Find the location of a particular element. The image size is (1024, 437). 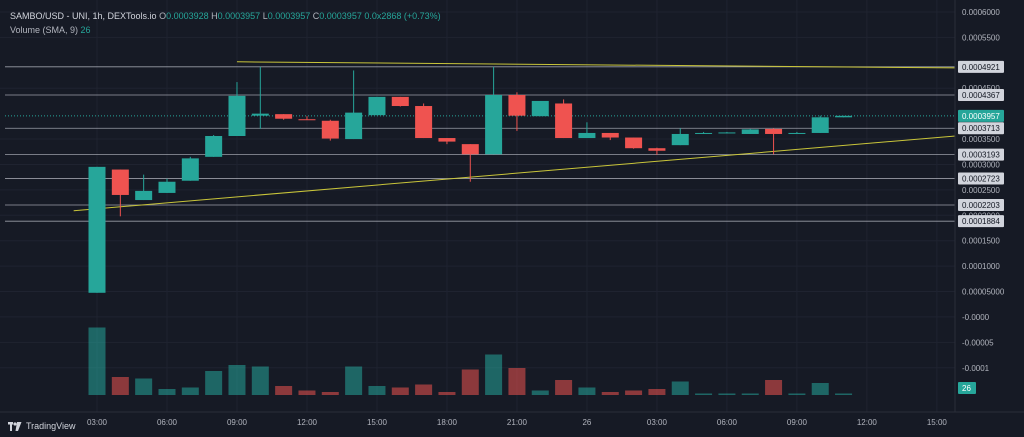

time-tick-label: 03:00 is located at coordinates (657, 422).